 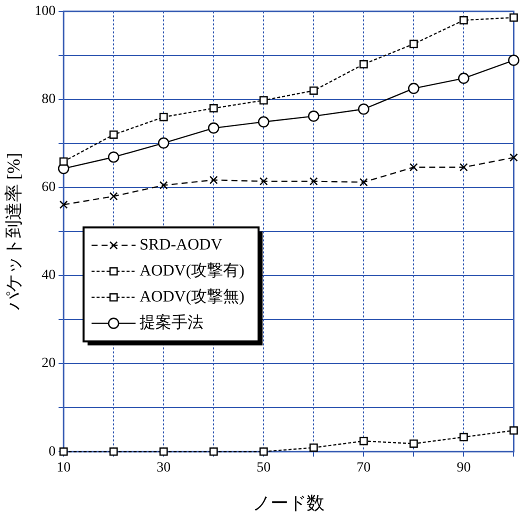 I want to click on x-tick-label: 10, so click(x=63, y=468).